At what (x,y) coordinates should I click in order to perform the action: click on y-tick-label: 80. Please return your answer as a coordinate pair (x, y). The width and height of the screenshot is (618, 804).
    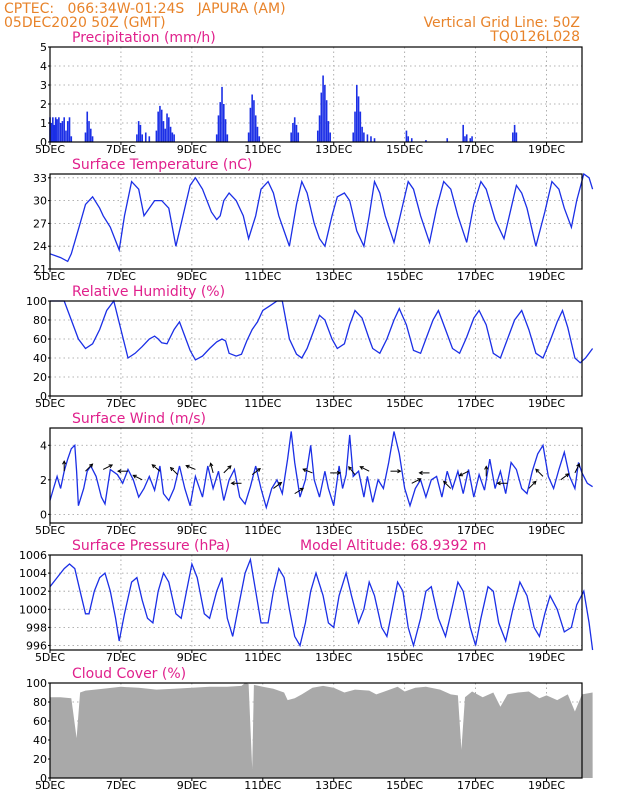
    Looking at the image, I should click on (40, 702).